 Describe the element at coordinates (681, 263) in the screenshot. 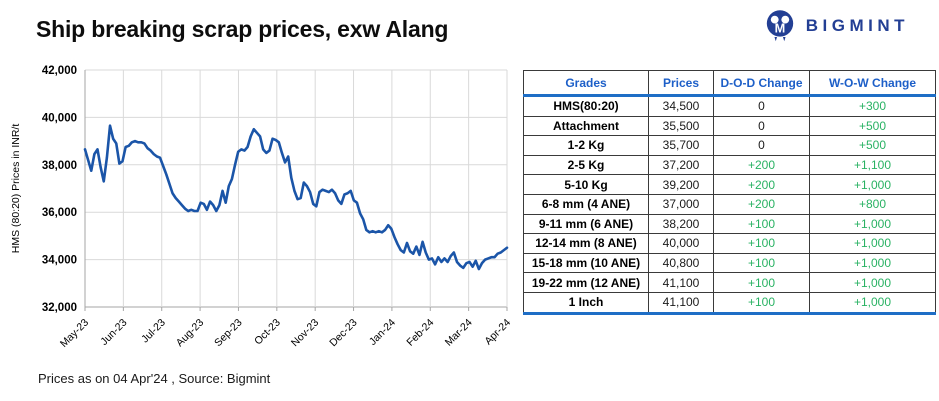

I see `price-cell: 40,800` at that location.